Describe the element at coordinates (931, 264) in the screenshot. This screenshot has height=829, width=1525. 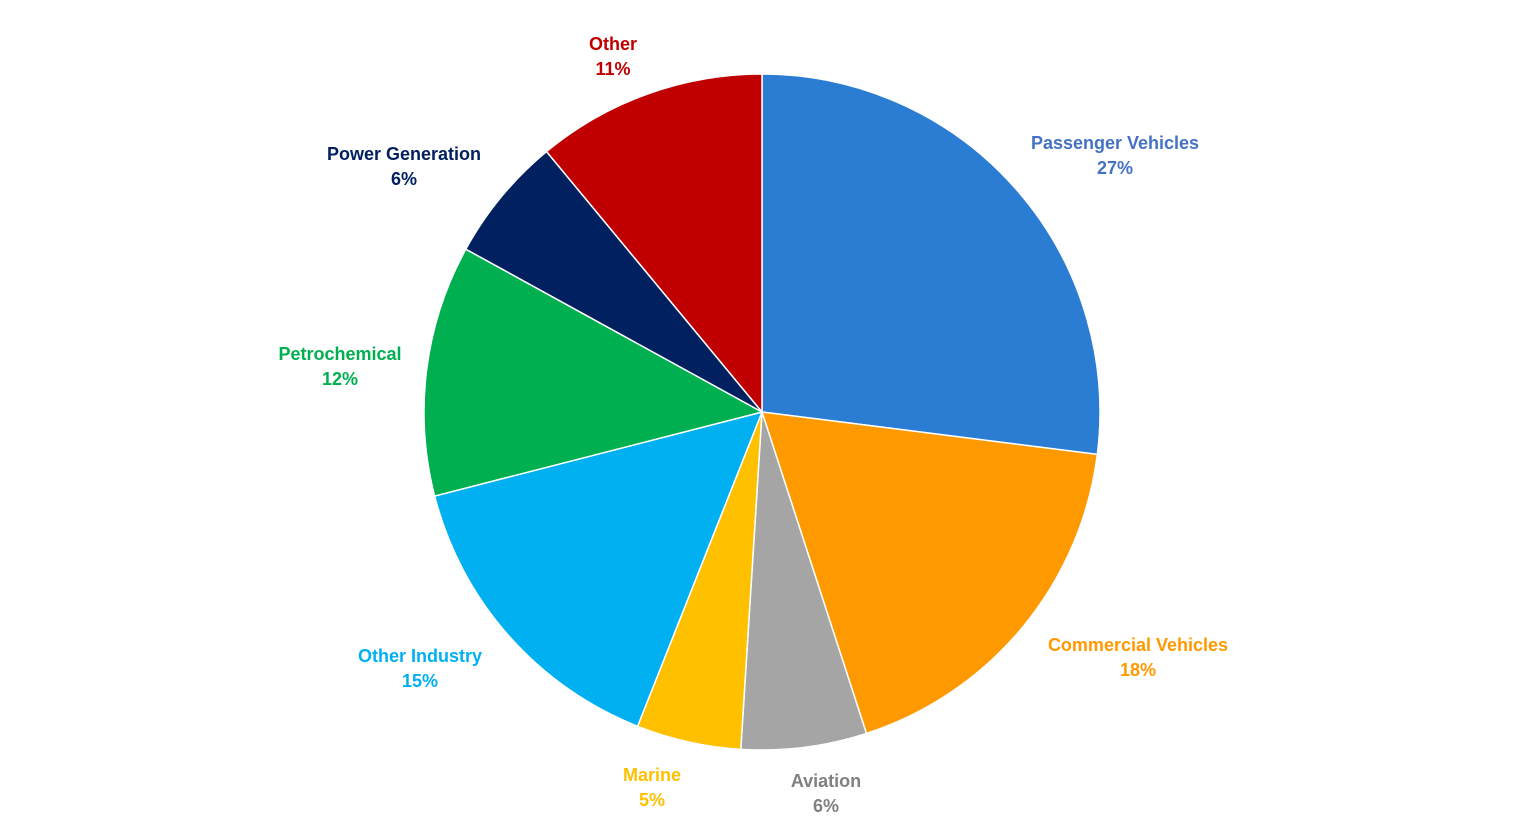
I see `pie-slice-passenger-vehicles` at that location.